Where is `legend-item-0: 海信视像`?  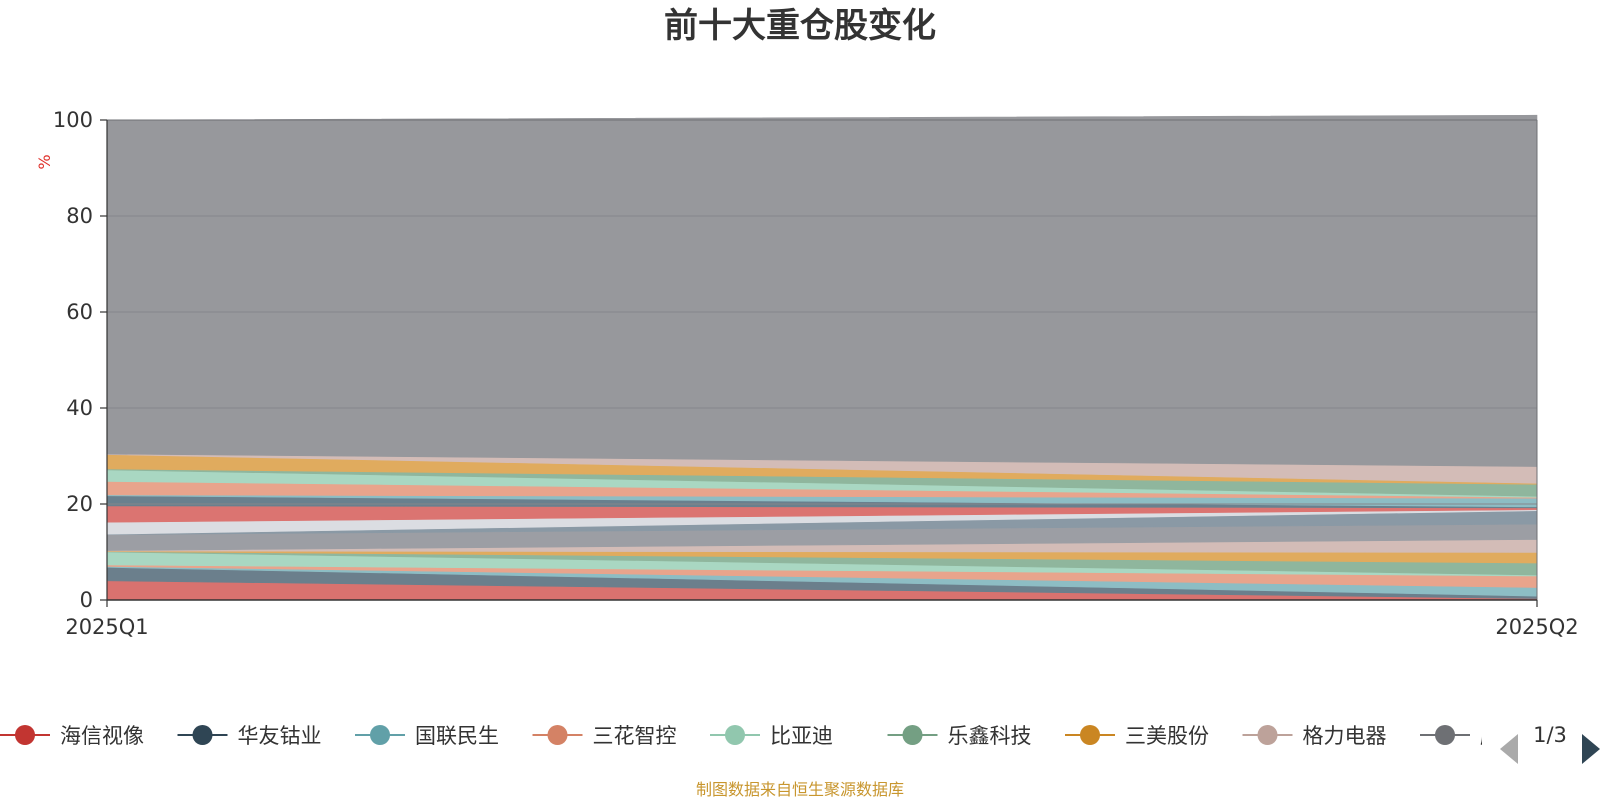
legend-item-0: 海信视像 is located at coordinates (72, 736).